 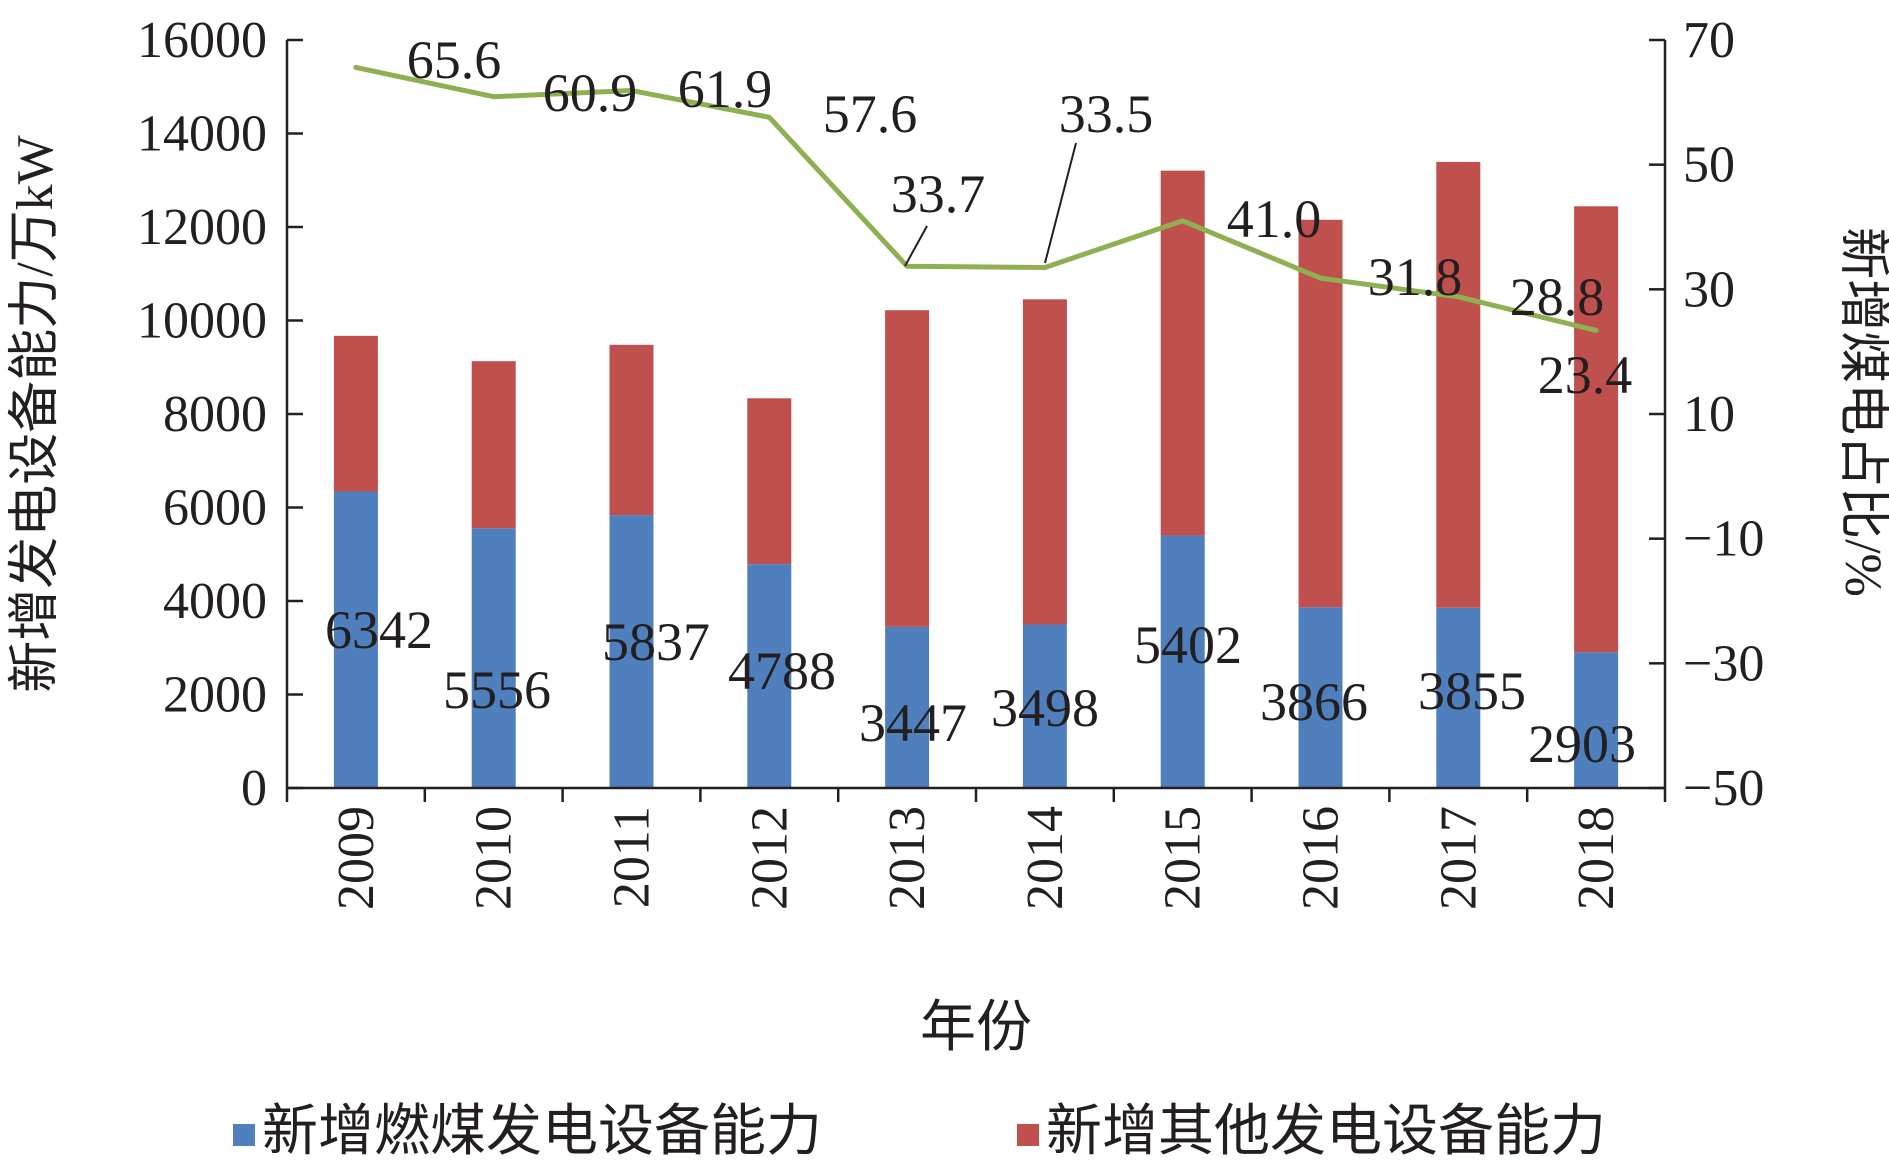 What do you see at coordinates (782, 671) in the screenshot?
I see `bar-label-2012: 4788` at bounding box center [782, 671].